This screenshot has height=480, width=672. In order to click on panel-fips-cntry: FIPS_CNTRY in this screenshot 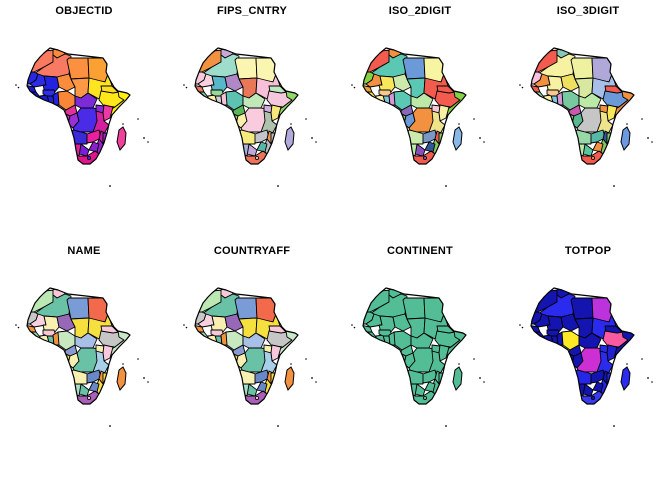, I will do `click(252, 120)`.